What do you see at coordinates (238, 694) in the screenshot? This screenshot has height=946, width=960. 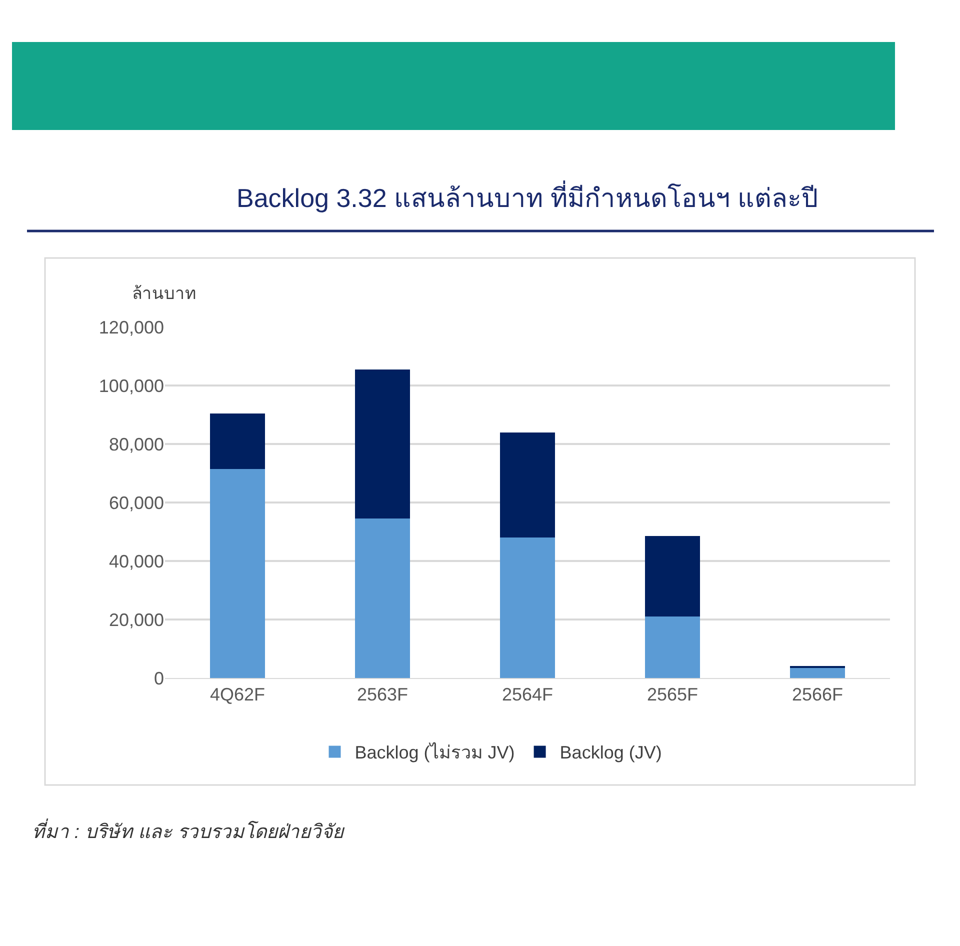 I see `x-tick-label: 4Q62F` at bounding box center [238, 694].